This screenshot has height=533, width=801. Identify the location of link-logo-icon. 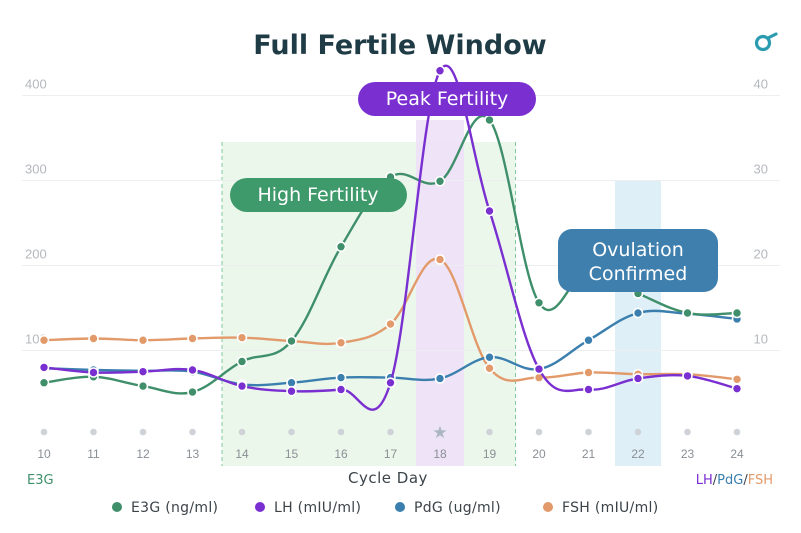
(766, 42).